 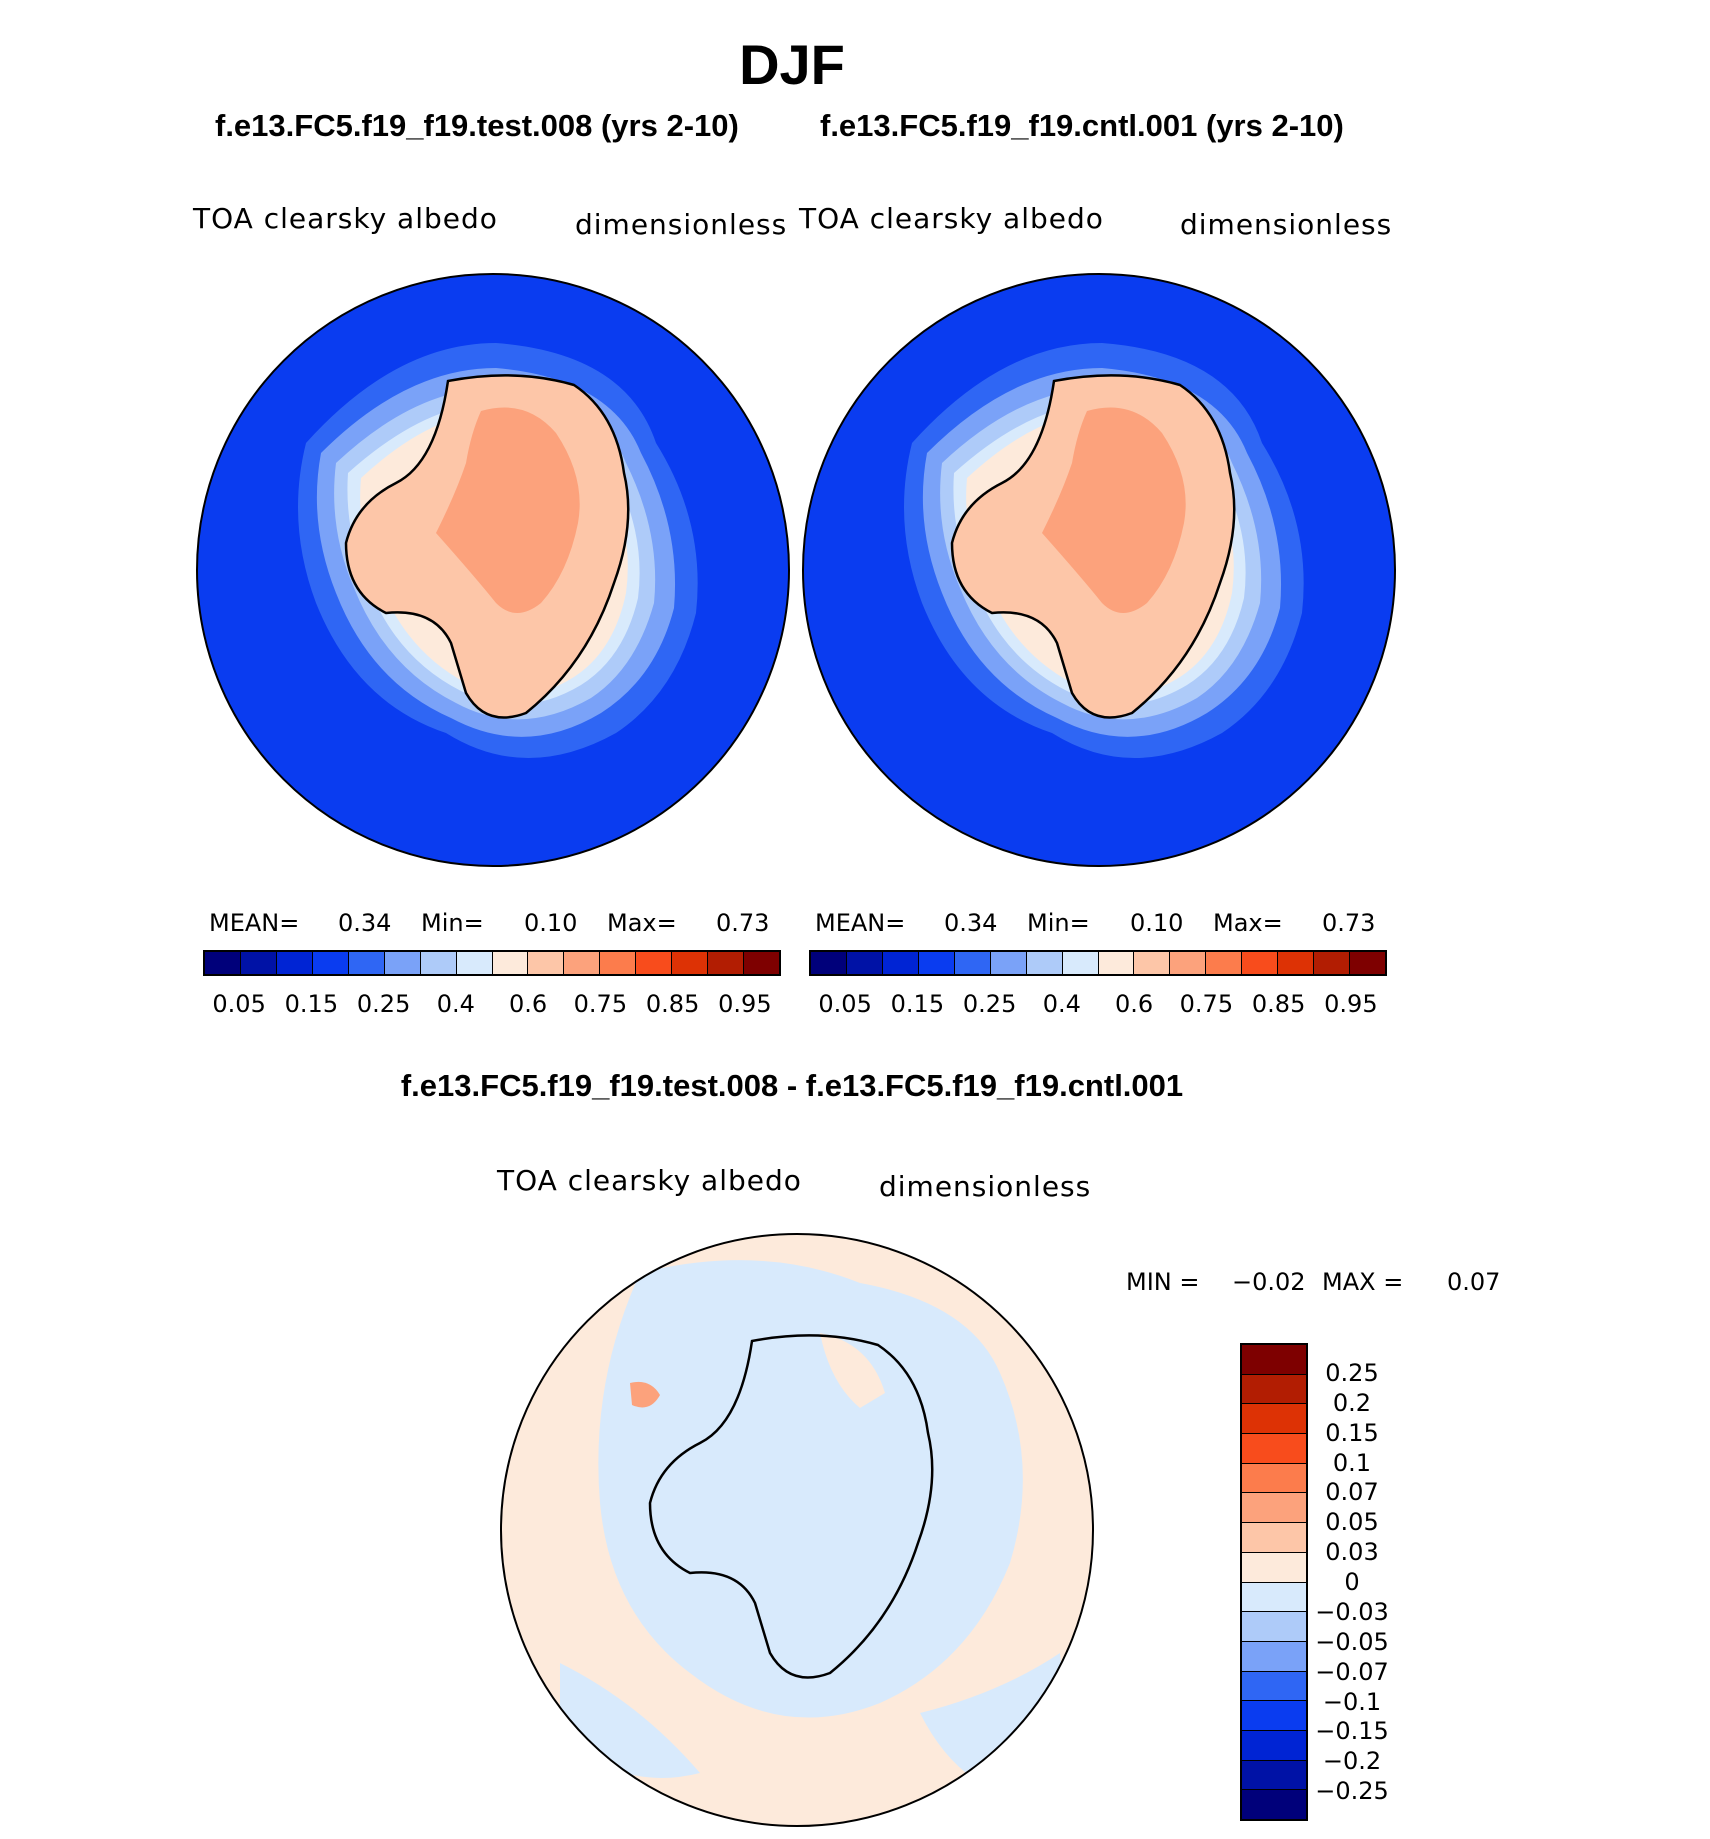 I want to click on panel-2-min-label: Min=, so click(x=1058, y=923).